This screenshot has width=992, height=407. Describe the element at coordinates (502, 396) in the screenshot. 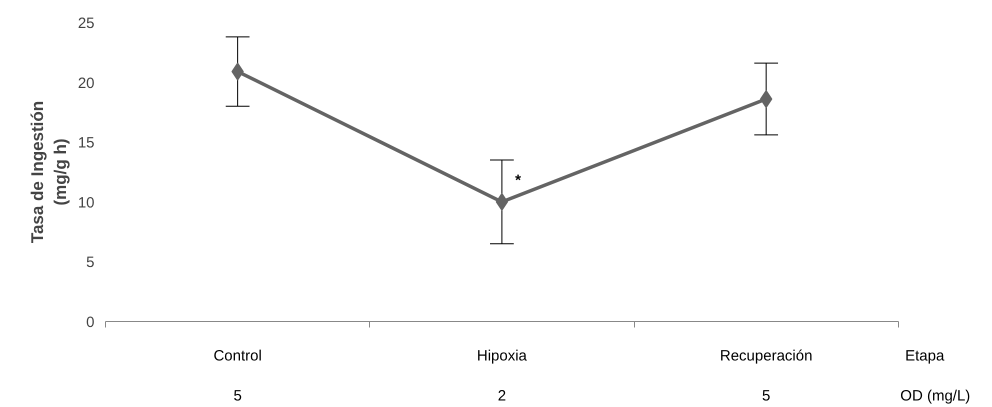

I see `text: 2` at that location.